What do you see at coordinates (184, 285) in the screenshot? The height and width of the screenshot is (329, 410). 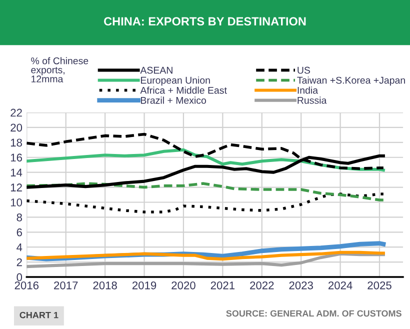 I see `x-tick-label: 2020` at bounding box center [184, 285].